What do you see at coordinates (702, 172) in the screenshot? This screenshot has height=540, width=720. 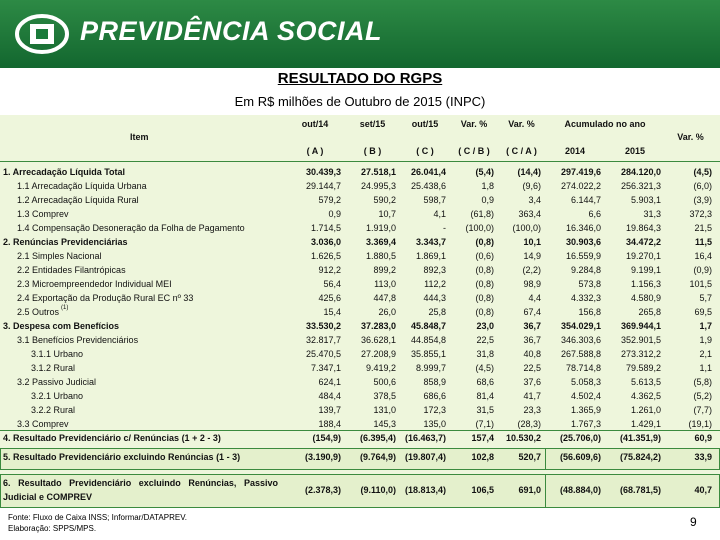 I see `cell: (4,5)` at bounding box center [702, 172].